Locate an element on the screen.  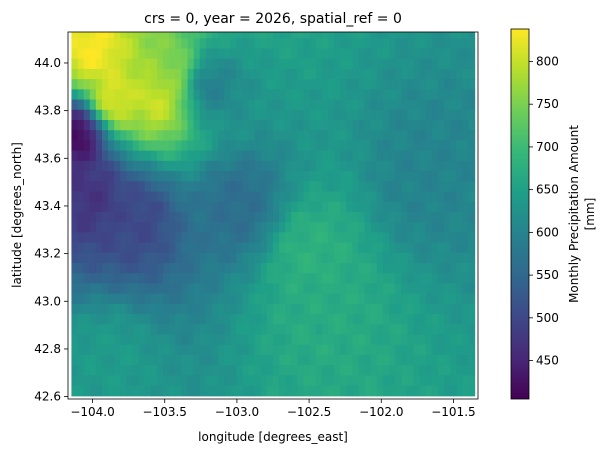
y-axis: 42.642.843.043.243.443.643.844.0 is located at coordinates (51, 230).